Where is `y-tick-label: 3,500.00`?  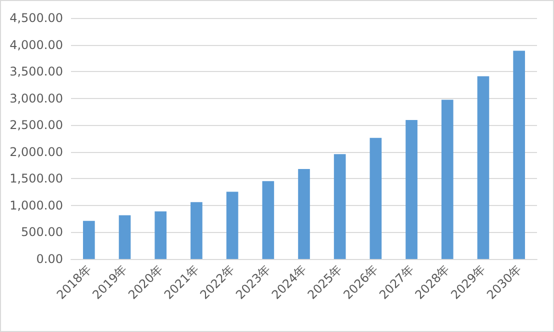 y-tick-label: 3,500.00 is located at coordinates (36, 71).